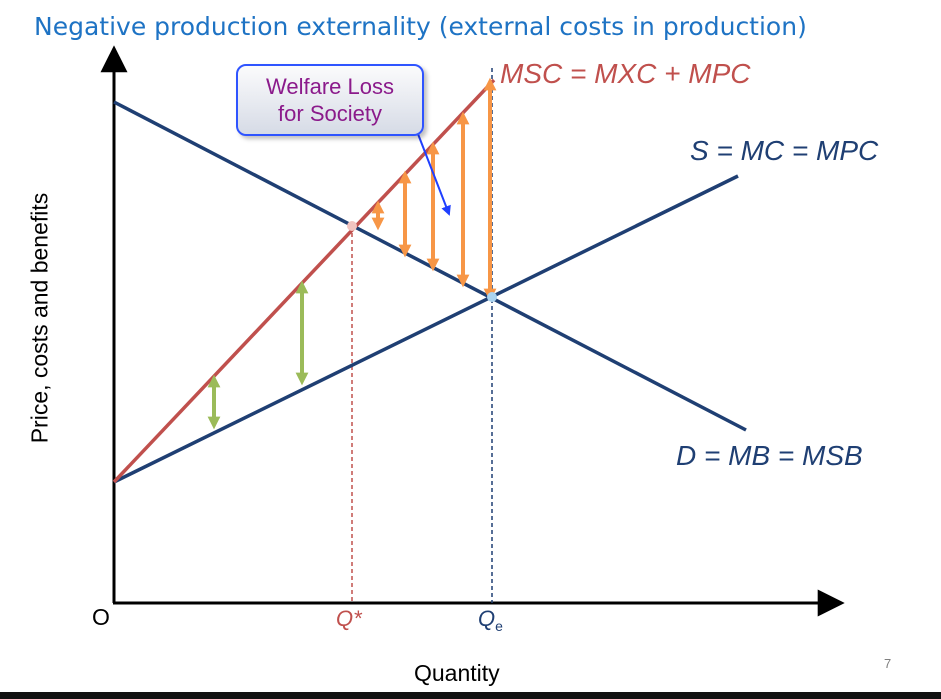 This screenshot has width=941, height=699. What do you see at coordinates (470, 695) in the screenshot?
I see `bottom-bar` at bounding box center [470, 695].